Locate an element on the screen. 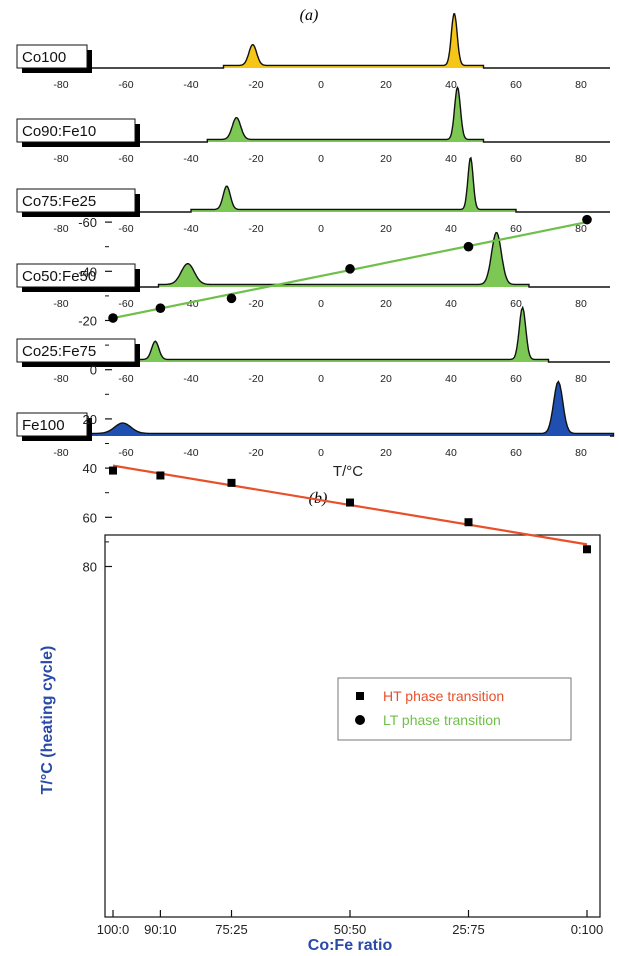 Image resolution: width=619 pixels, height=956 pixels. dsc-row: Co100 -80 -60 -40 -20 0 20 40 60 80 is located at coordinates (313, 52).